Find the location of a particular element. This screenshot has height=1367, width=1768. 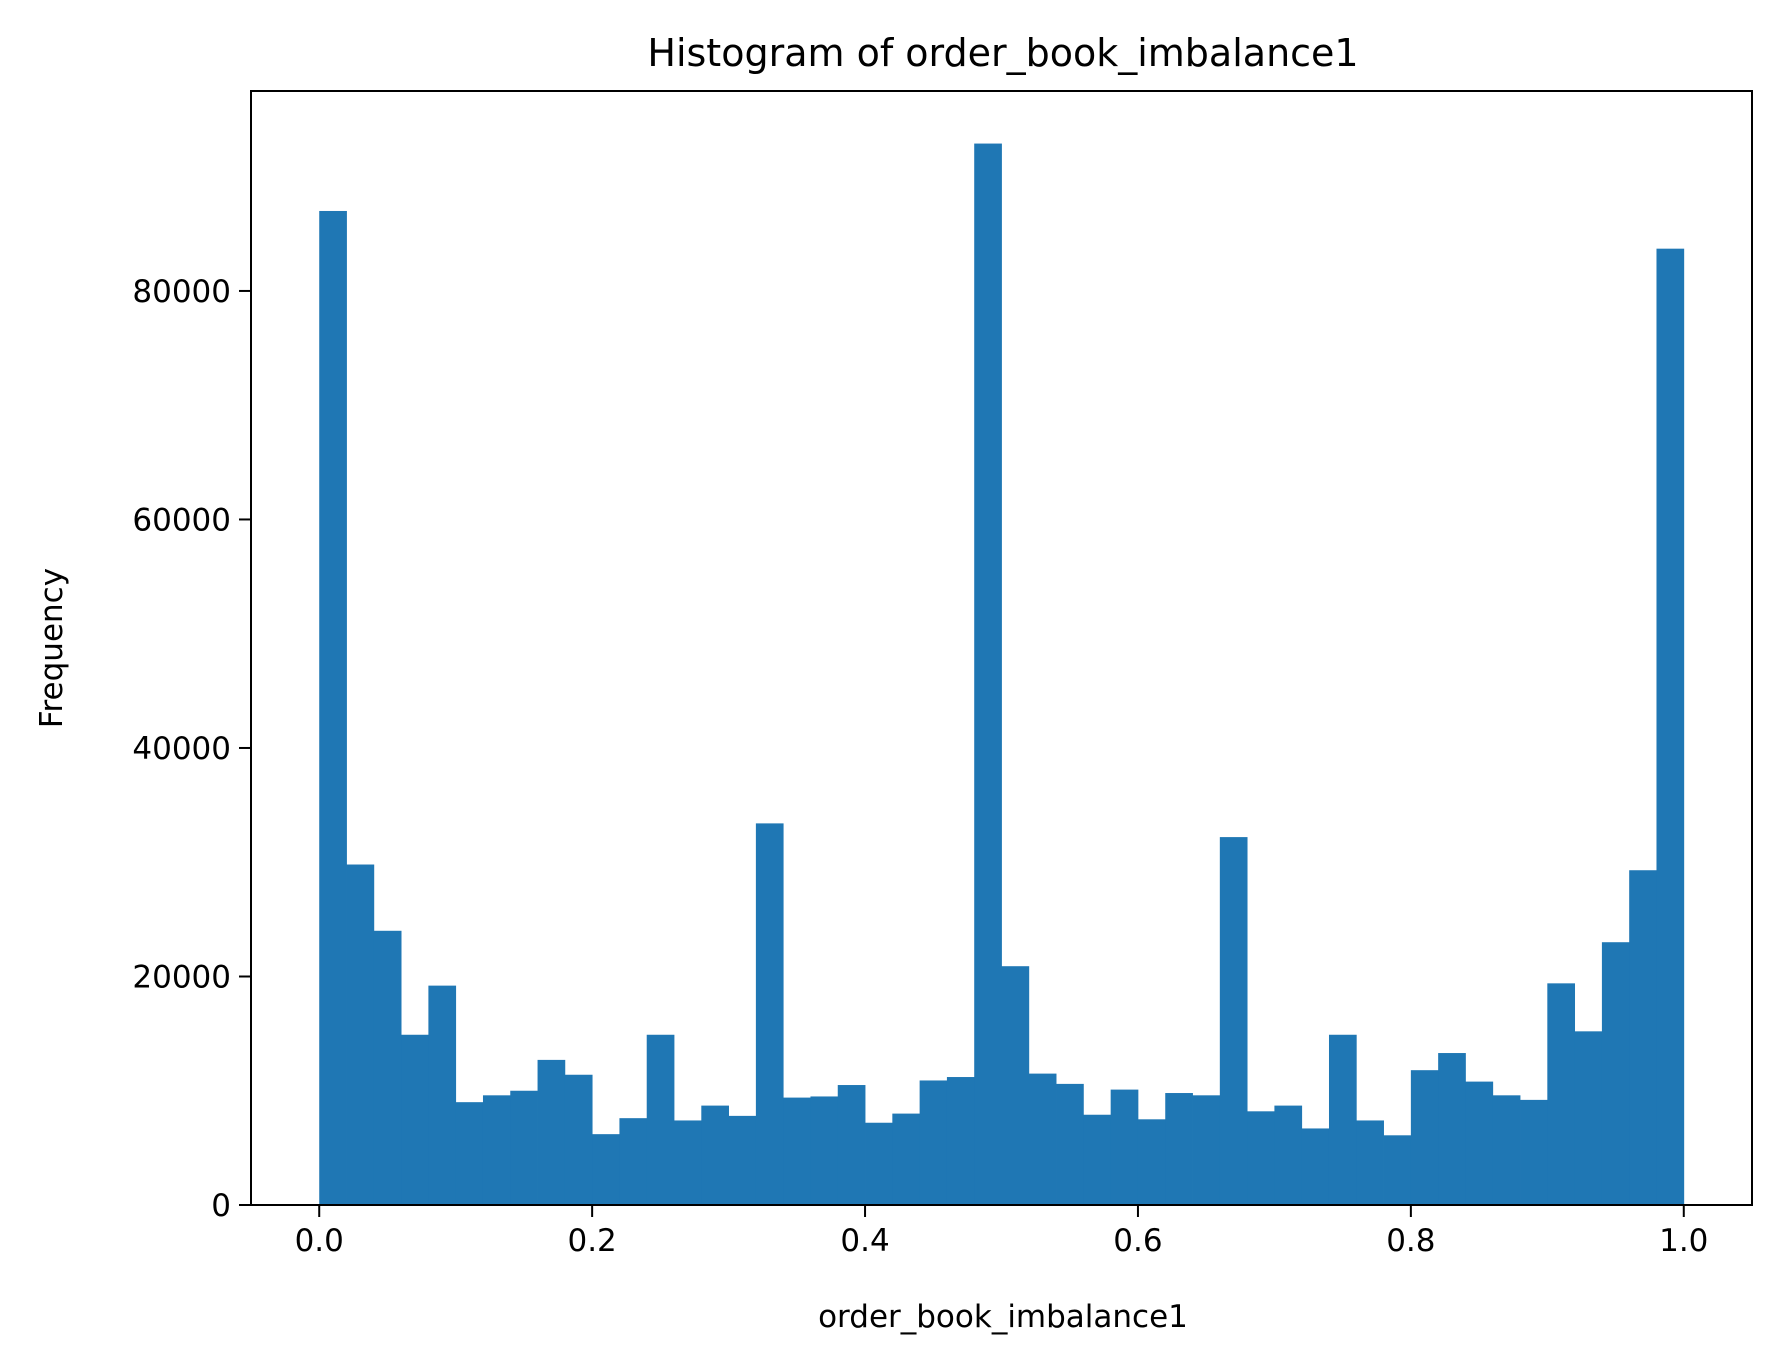

x-axis-label: order_book_imbalance1 is located at coordinates (1003, 1317).